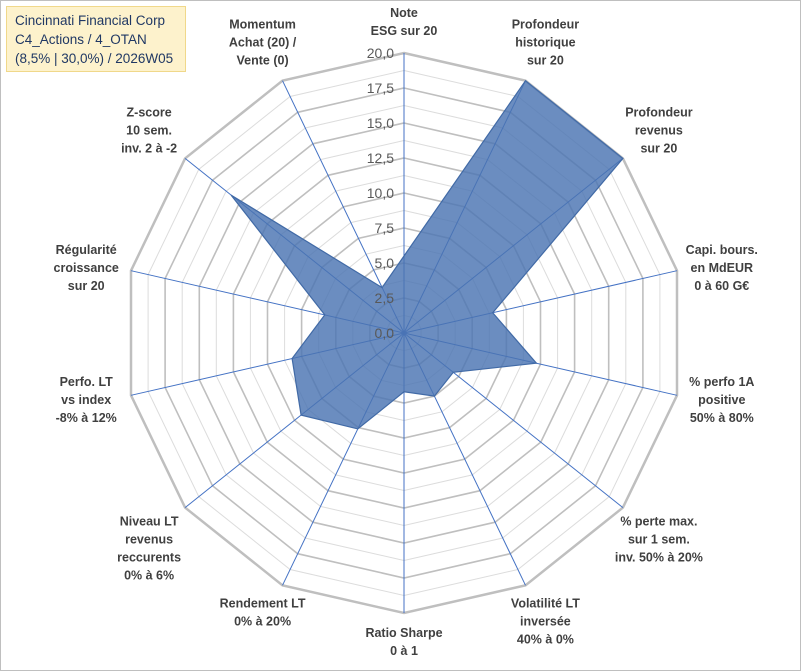 The width and height of the screenshot is (801, 671). I want to click on axis-label: Régularité croissance sur 20, so click(86, 268).